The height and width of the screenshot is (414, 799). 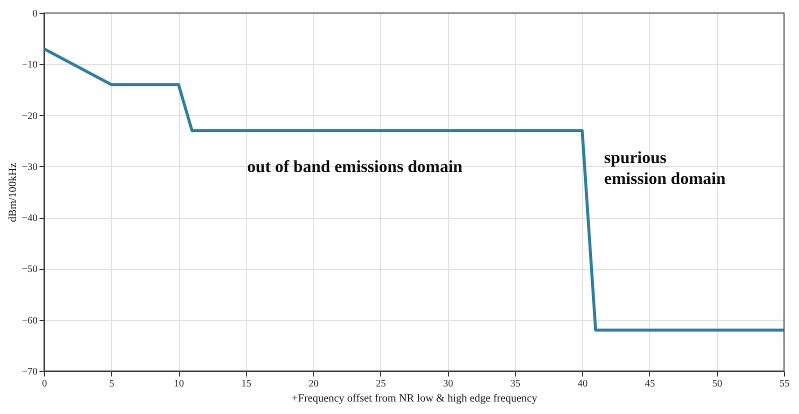 I want to click on annotation: out of band emissions domain, so click(x=355, y=166).